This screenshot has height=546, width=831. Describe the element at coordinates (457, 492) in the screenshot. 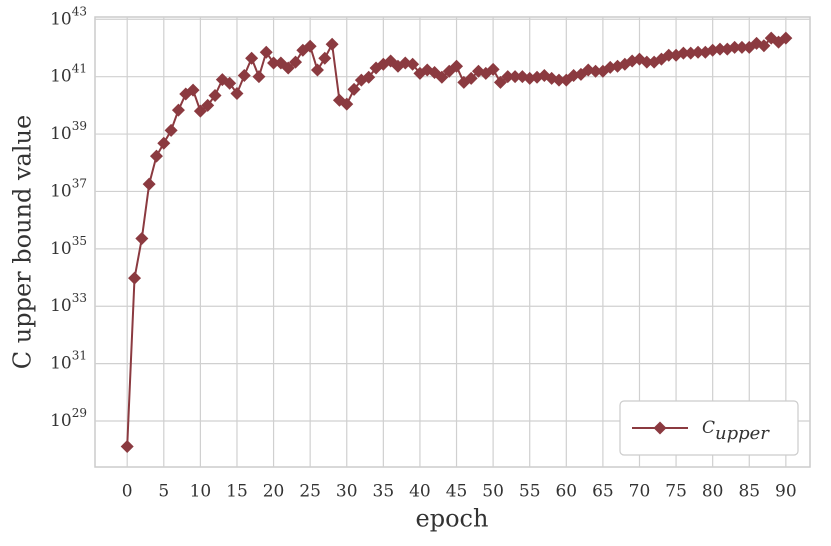

I see `x-tick-label: 45` at that location.